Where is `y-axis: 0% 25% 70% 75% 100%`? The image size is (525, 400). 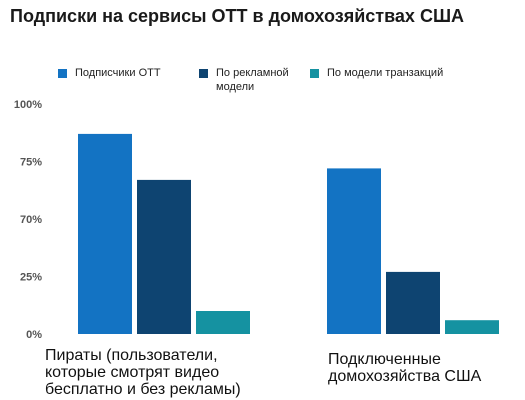 y-axis: 0% 25% 70% 75% 100% is located at coordinates (28, 220).